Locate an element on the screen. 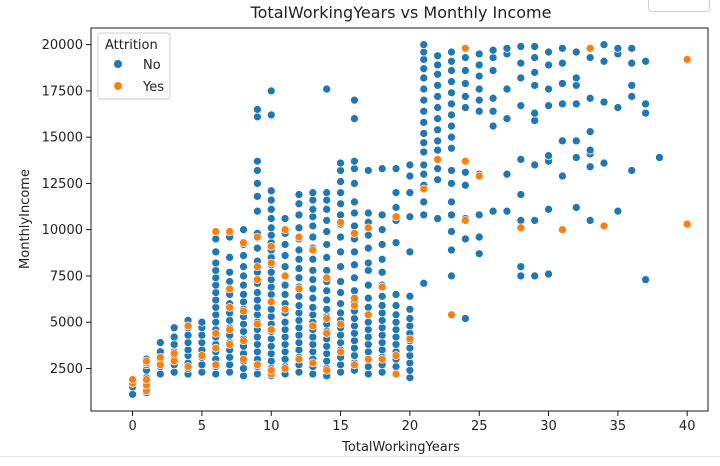 The width and height of the screenshot is (720, 466). y-axis-label: MonthlyIncome is located at coordinates (25, 219).